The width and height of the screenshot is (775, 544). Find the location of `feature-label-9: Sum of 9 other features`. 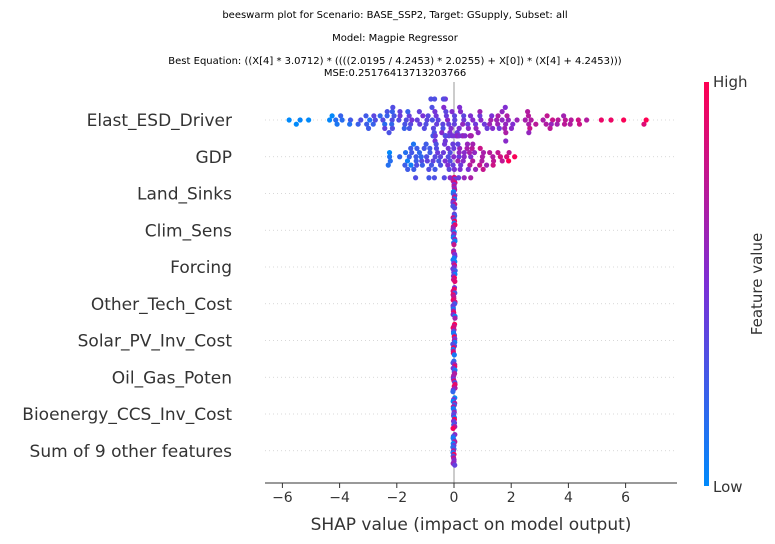

feature-label-9: Sum of 9 other features is located at coordinates (131, 452).